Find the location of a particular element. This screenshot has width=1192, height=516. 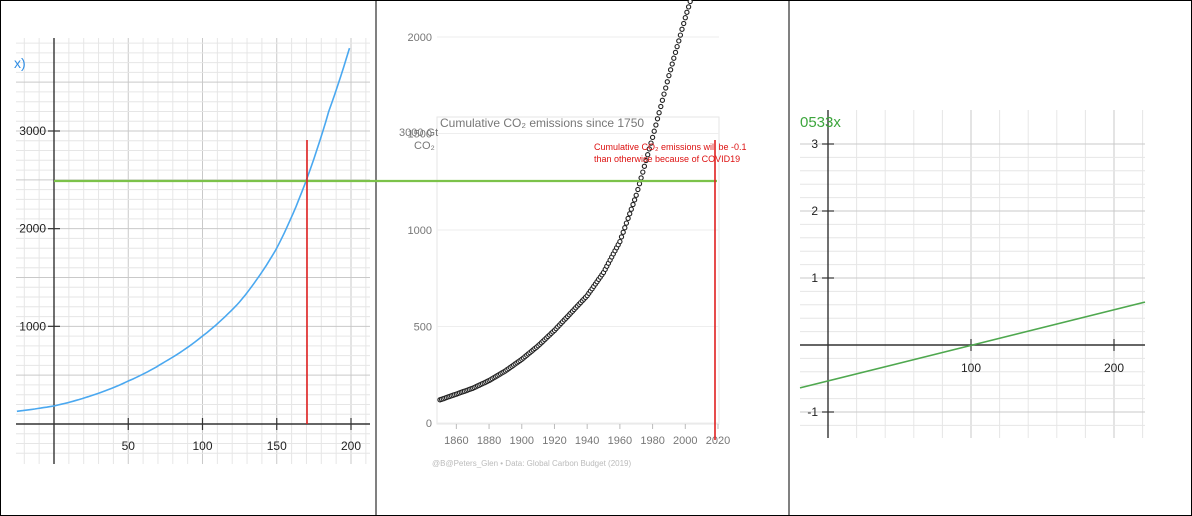

middle-x-tick-label: 2000 is located at coordinates (685, 441).